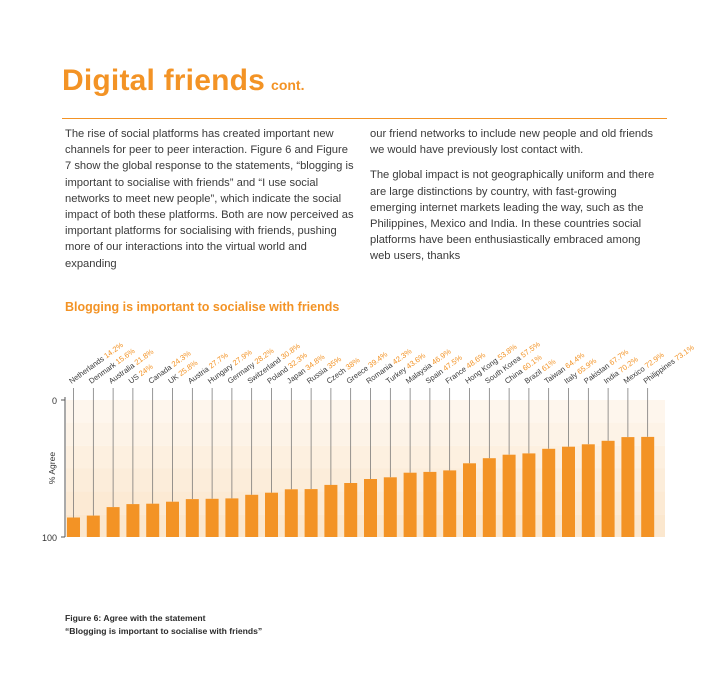 The width and height of the screenshot is (728, 680). I want to click on page-title: Digital friends cont., so click(183, 81).